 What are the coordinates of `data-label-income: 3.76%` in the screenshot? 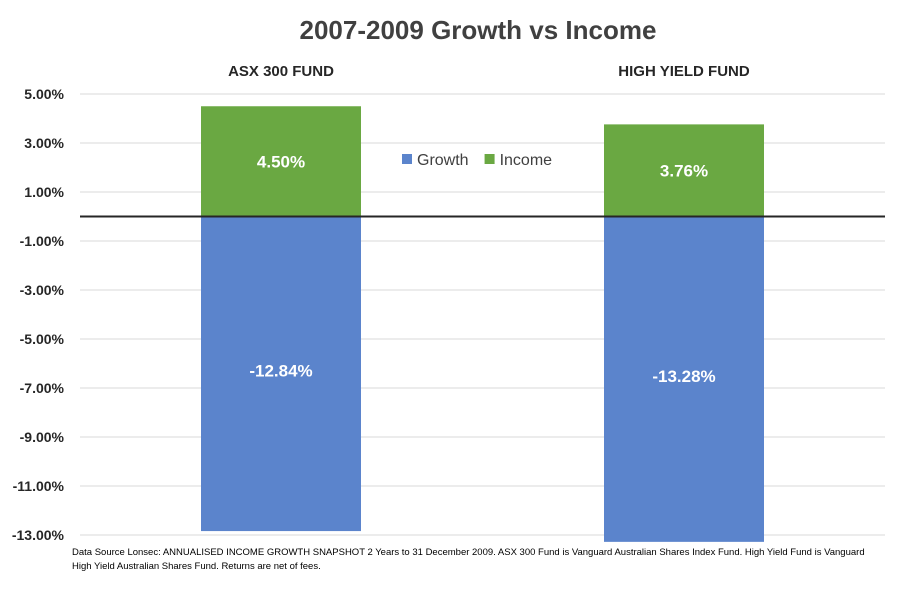 It's located at (684, 170).